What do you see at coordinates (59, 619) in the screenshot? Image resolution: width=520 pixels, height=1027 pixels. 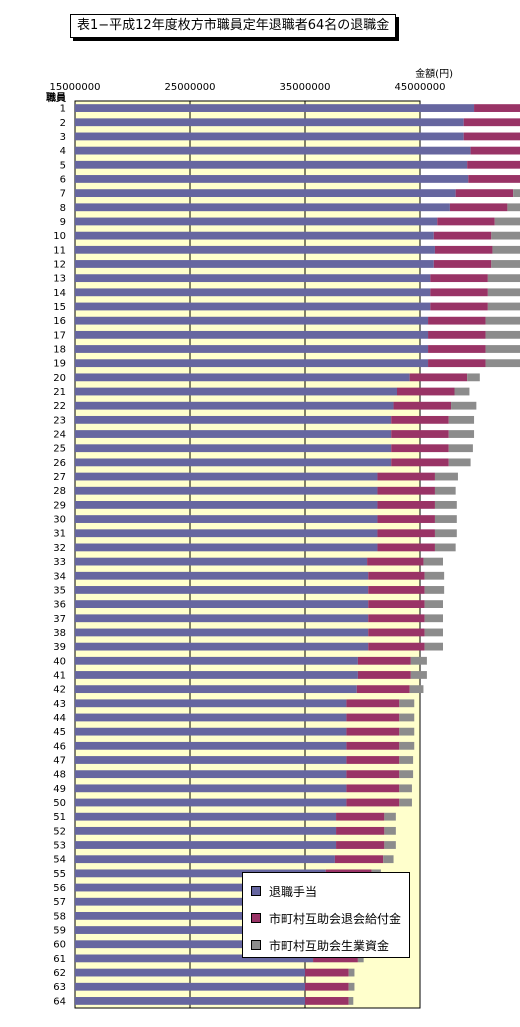 I see `row-label: 37` at bounding box center [59, 619].